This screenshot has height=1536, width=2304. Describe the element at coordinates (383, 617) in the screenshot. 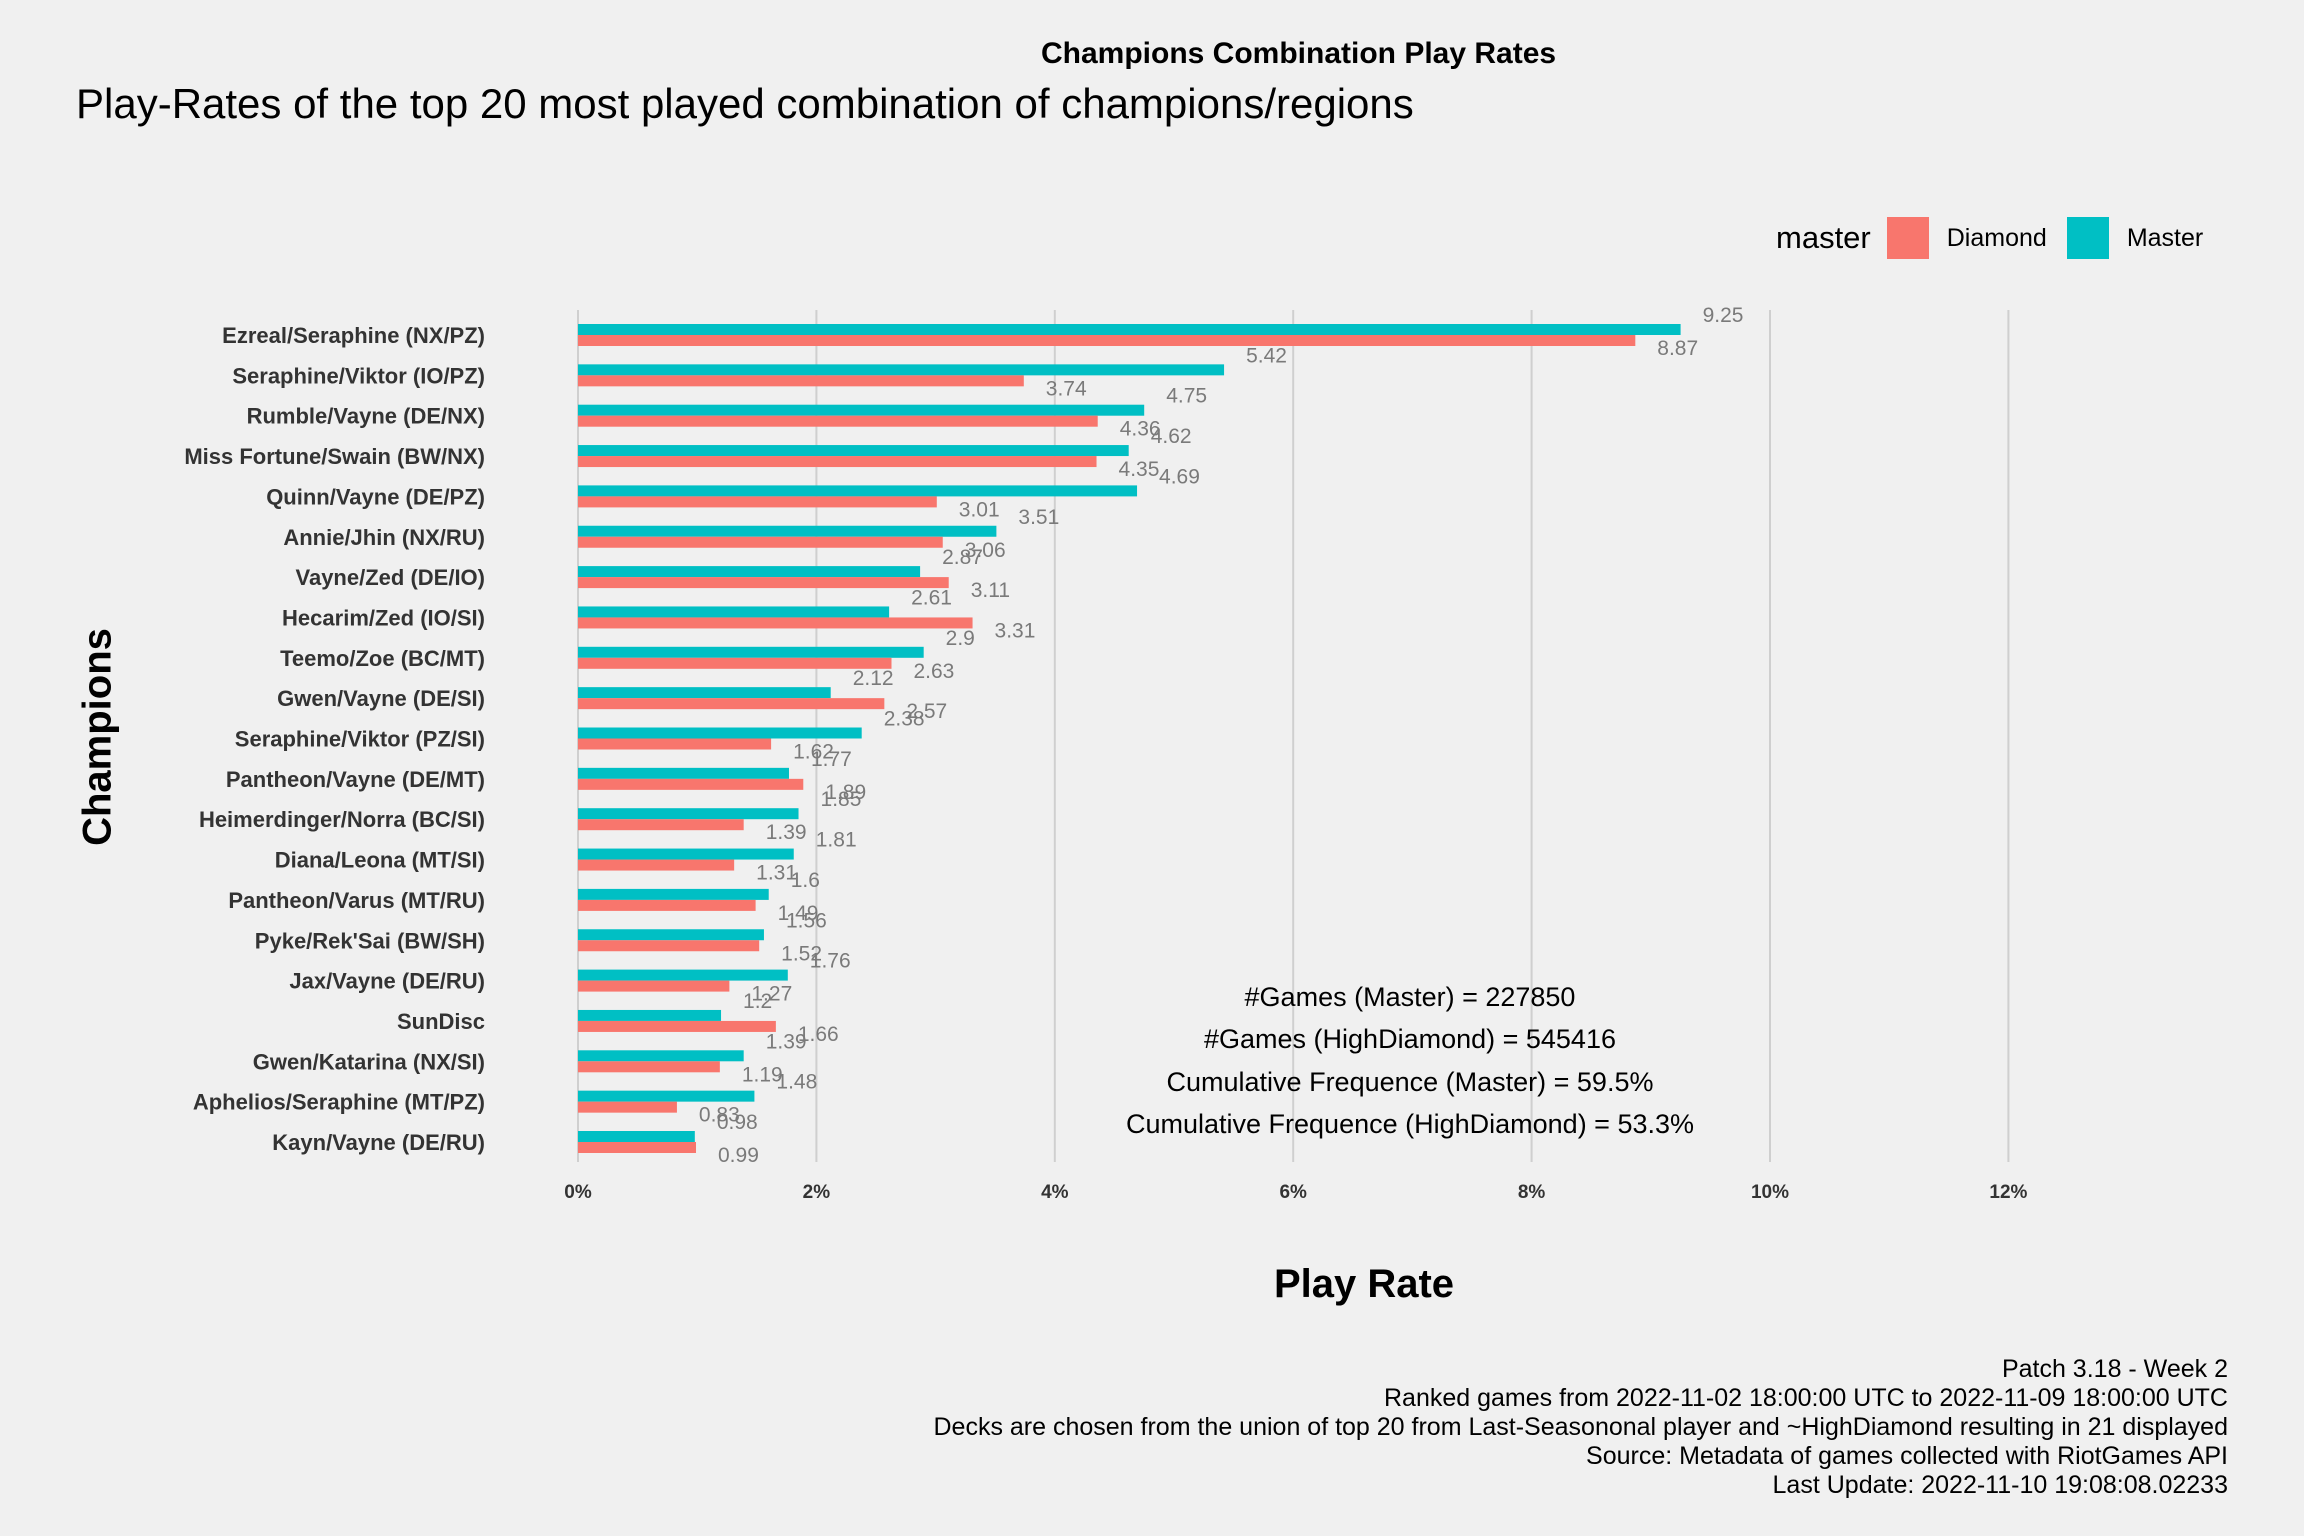

I see `y-tick-label: Hecarim/Zed (IO/SI)` at that location.